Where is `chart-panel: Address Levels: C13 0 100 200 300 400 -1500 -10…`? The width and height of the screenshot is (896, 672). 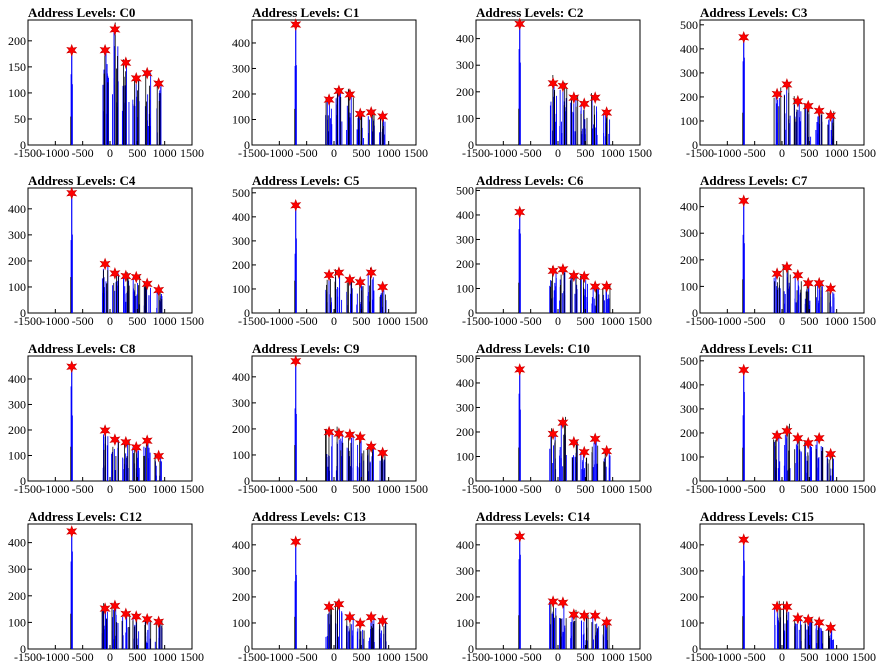
chart-panel: Address Levels: C13 0 100 200 300 400 -1500 -10… is located at coordinates (330, 586).